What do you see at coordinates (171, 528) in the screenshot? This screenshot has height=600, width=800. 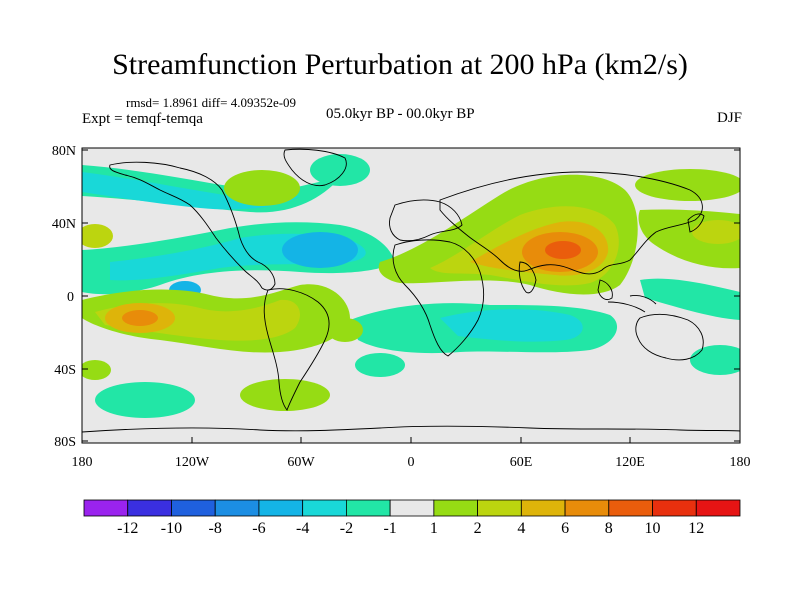 I see `legend-label: -10` at bounding box center [171, 528].